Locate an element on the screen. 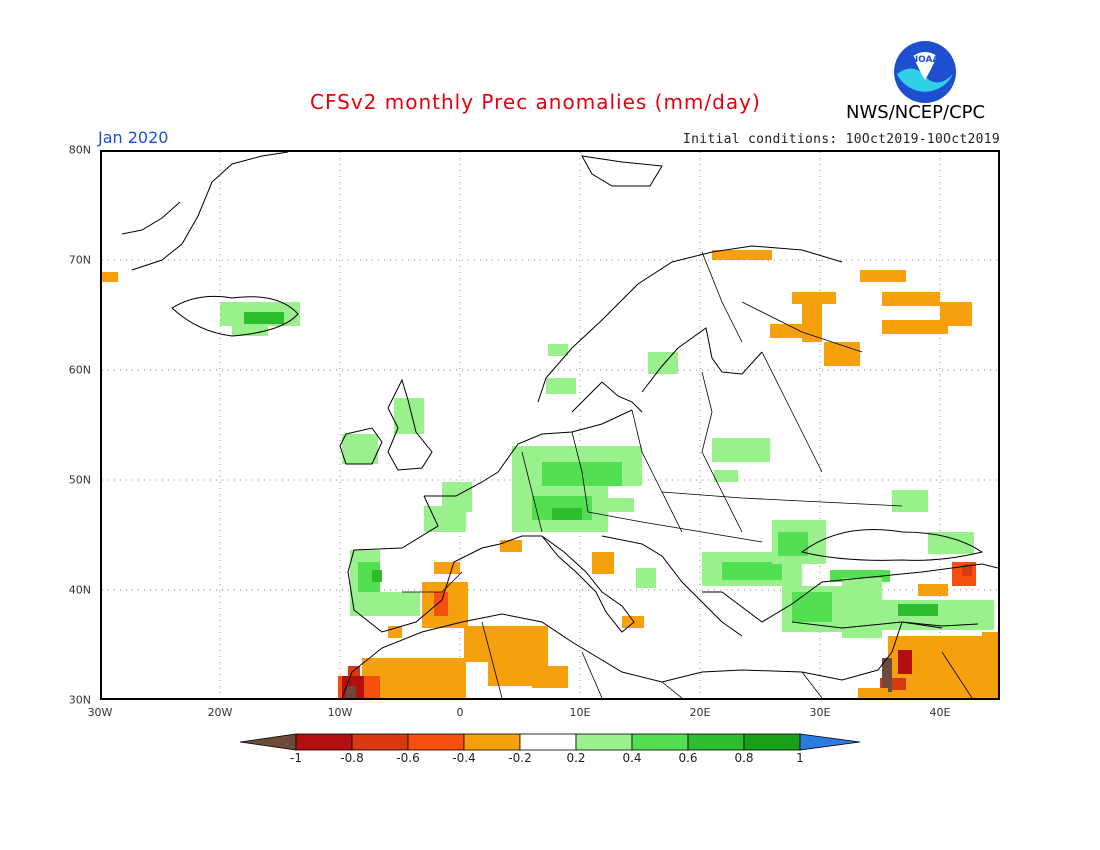 The image size is (1100, 850). colorbar-tick: -0.4 is located at coordinates (464, 758).